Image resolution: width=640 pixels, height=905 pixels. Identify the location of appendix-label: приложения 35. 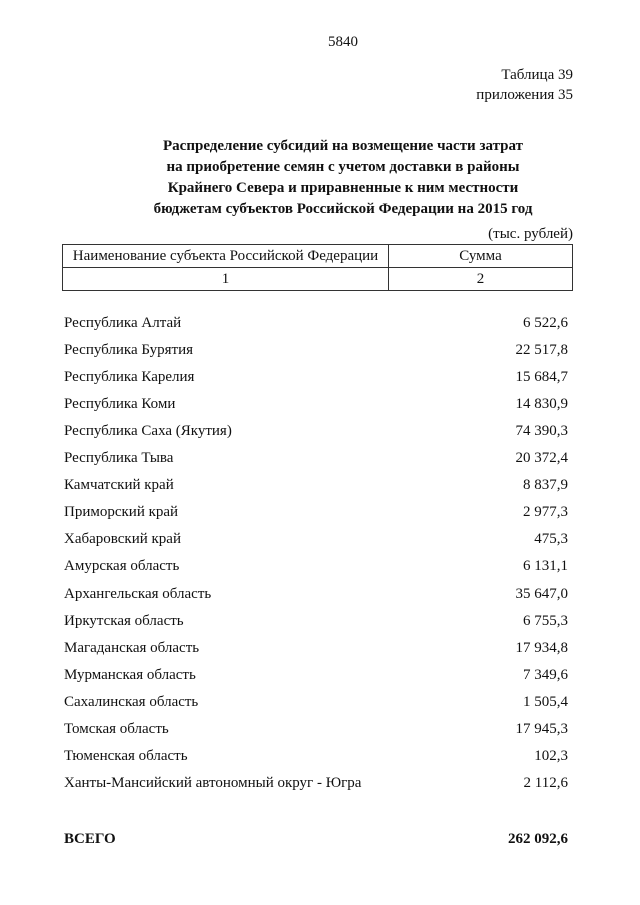
(524, 95).